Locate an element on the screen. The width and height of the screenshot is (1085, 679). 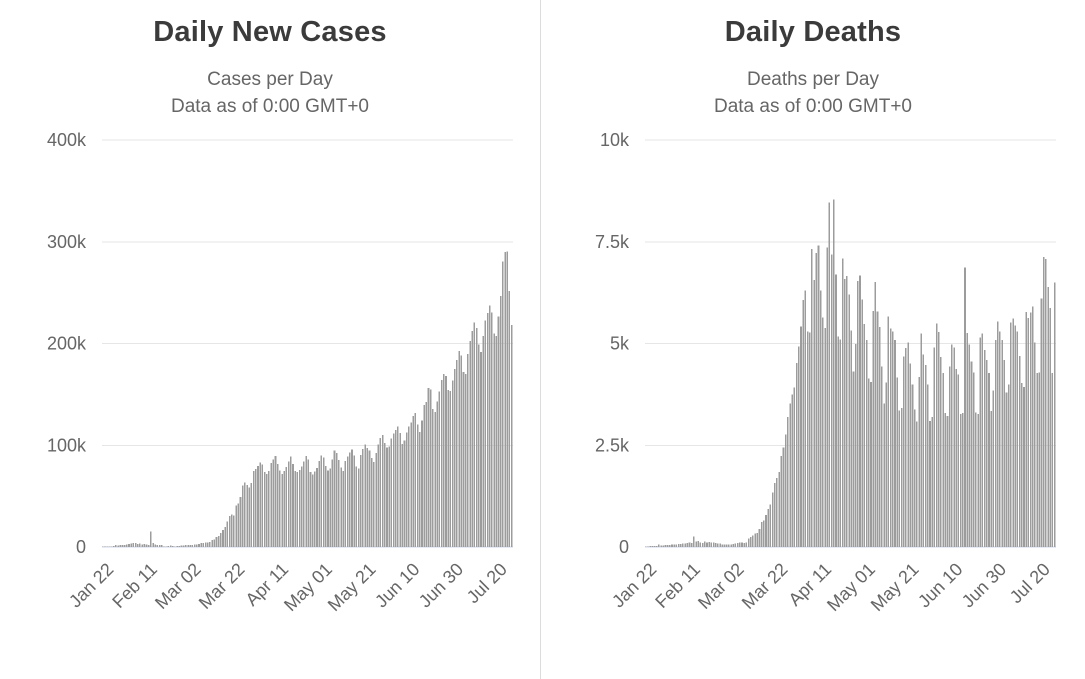
y-tick-label: 7.5k is located at coordinates (611, 242).